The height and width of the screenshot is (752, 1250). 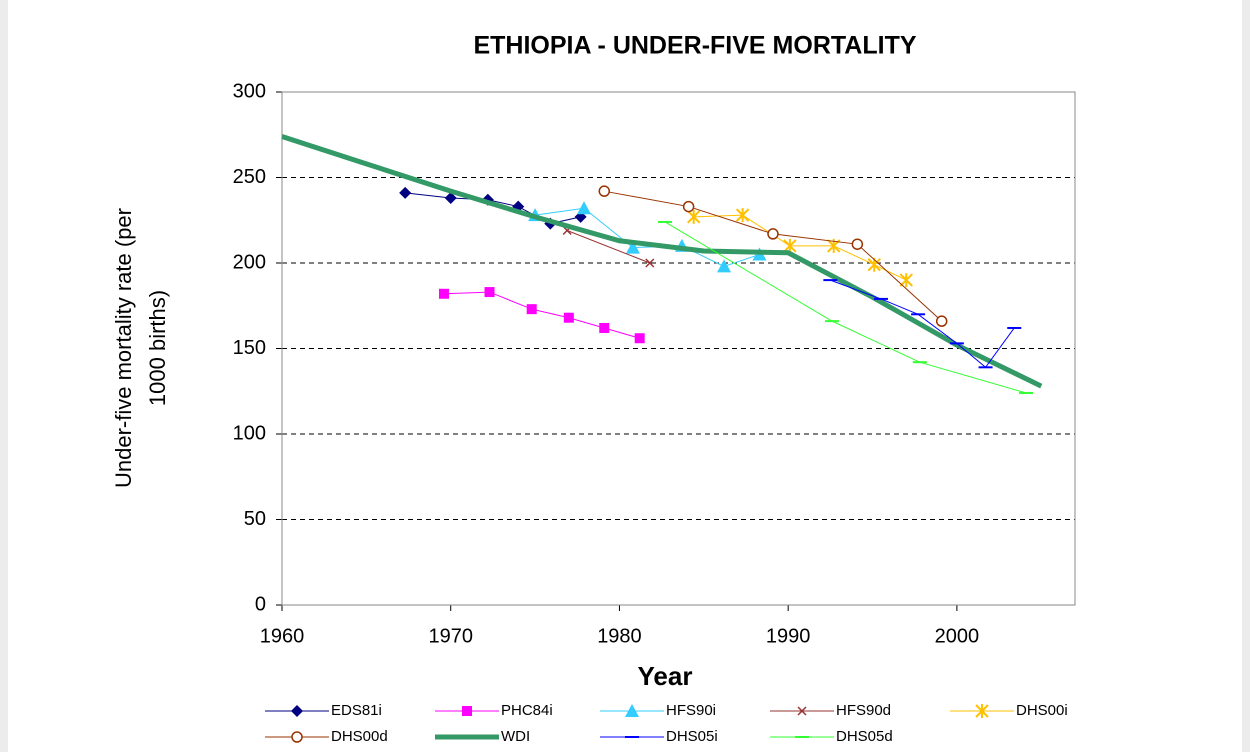 What do you see at coordinates (323, 710) in the screenshot?
I see `legend-item: EDS81i` at bounding box center [323, 710].